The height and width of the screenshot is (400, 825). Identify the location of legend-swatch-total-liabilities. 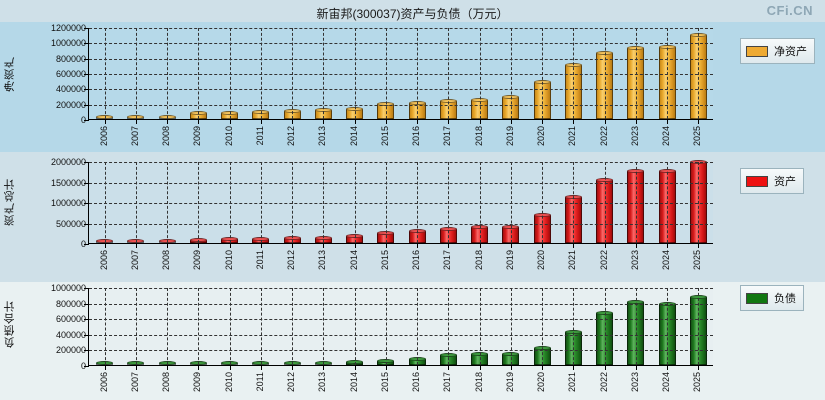
(757, 298).